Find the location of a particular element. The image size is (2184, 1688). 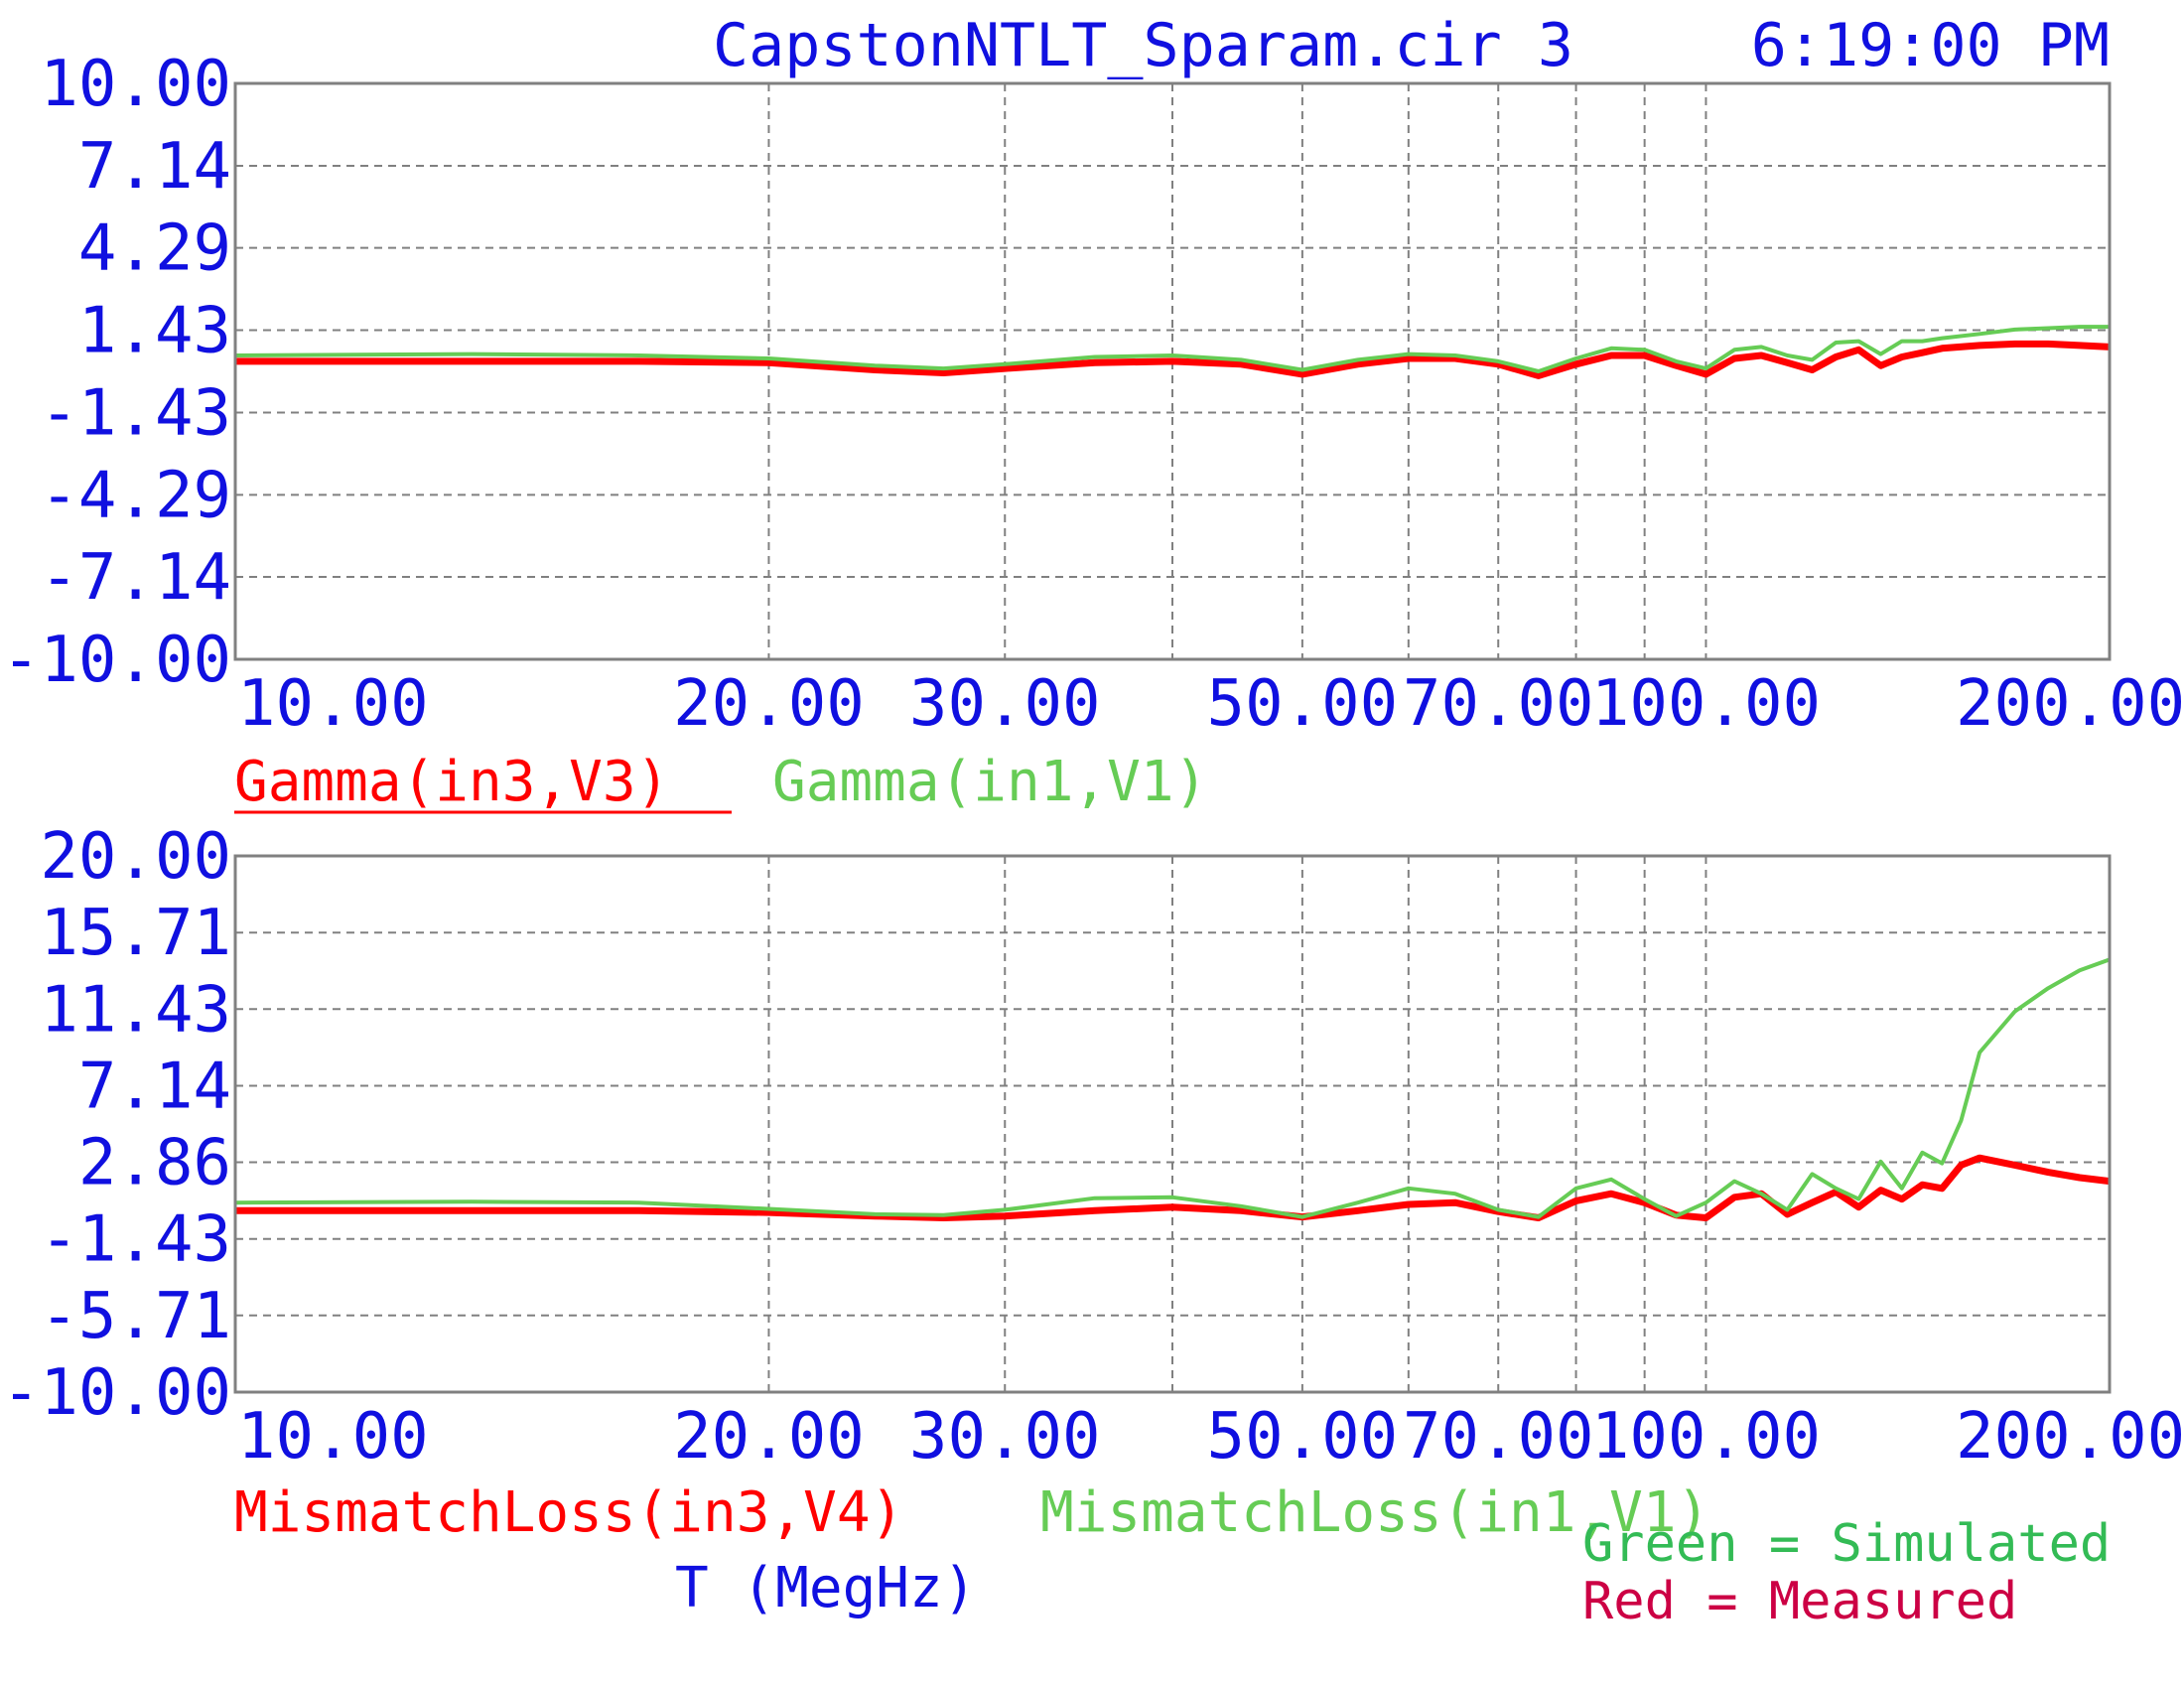

y-tick-label: -7.14 is located at coordinates (135, 578).